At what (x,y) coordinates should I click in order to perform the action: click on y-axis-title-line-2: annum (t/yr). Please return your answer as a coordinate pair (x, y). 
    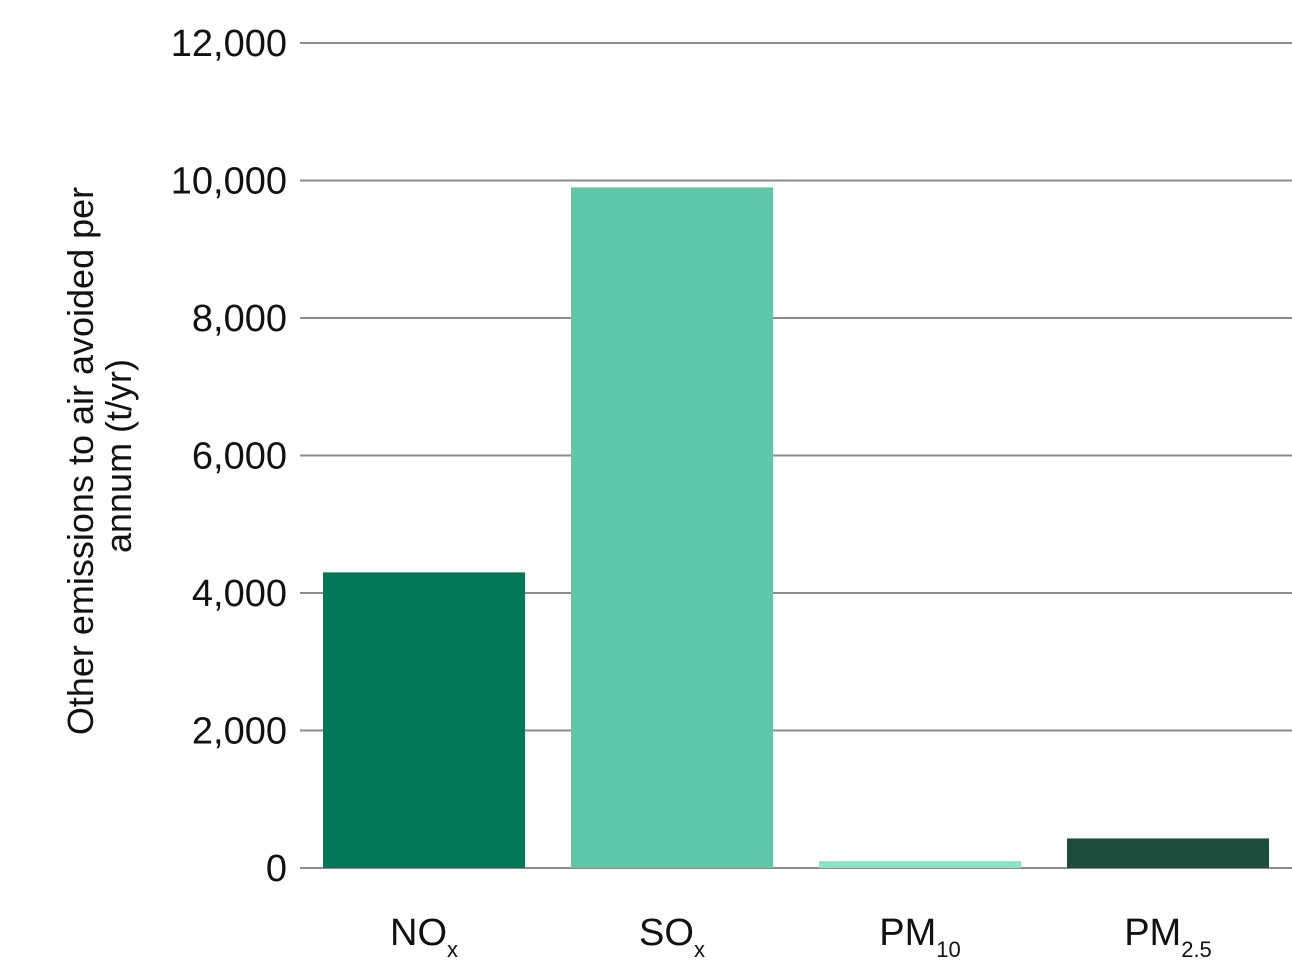
    Looking at the image, I should click on (118, 456).